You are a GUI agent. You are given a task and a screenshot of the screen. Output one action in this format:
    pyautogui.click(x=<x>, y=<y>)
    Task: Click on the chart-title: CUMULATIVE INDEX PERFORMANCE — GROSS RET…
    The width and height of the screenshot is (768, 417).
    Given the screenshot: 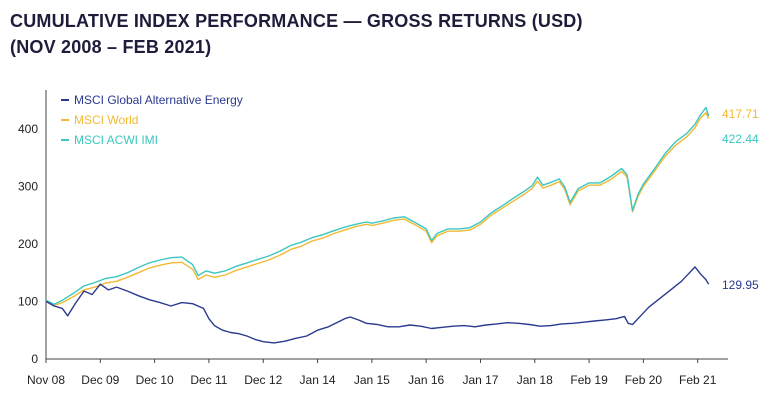 What is the action you would take?
    pyautogui.click(x=296, y=34)
    